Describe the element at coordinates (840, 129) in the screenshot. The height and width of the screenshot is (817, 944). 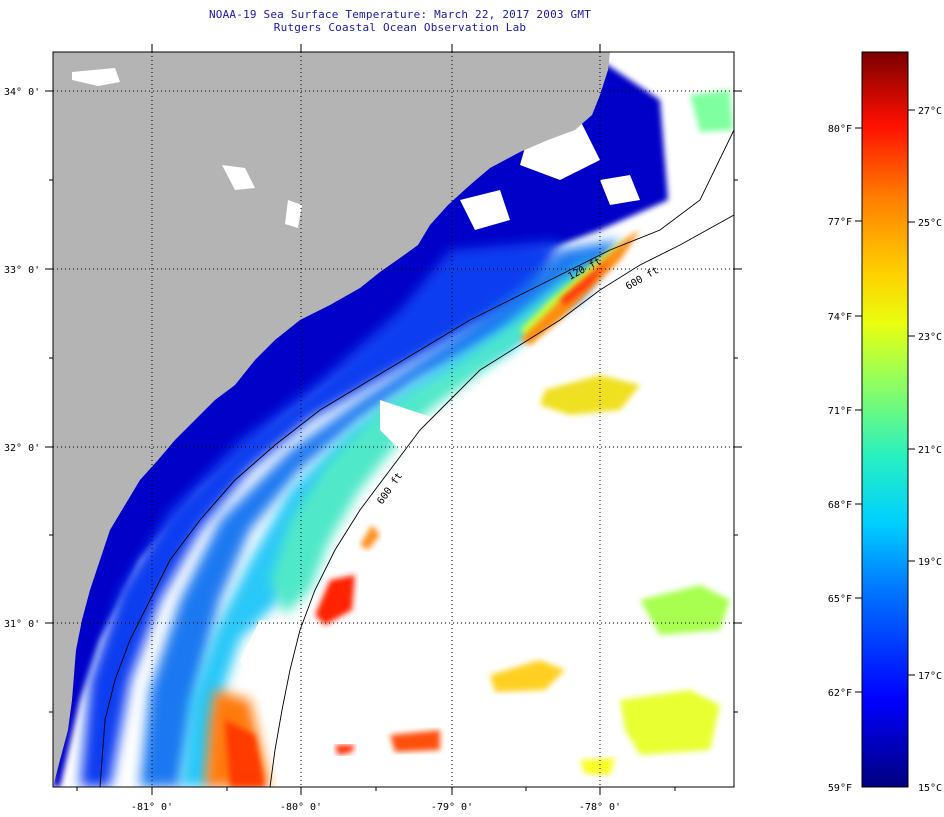
I see `cb-f-label: 80°F` at that location.